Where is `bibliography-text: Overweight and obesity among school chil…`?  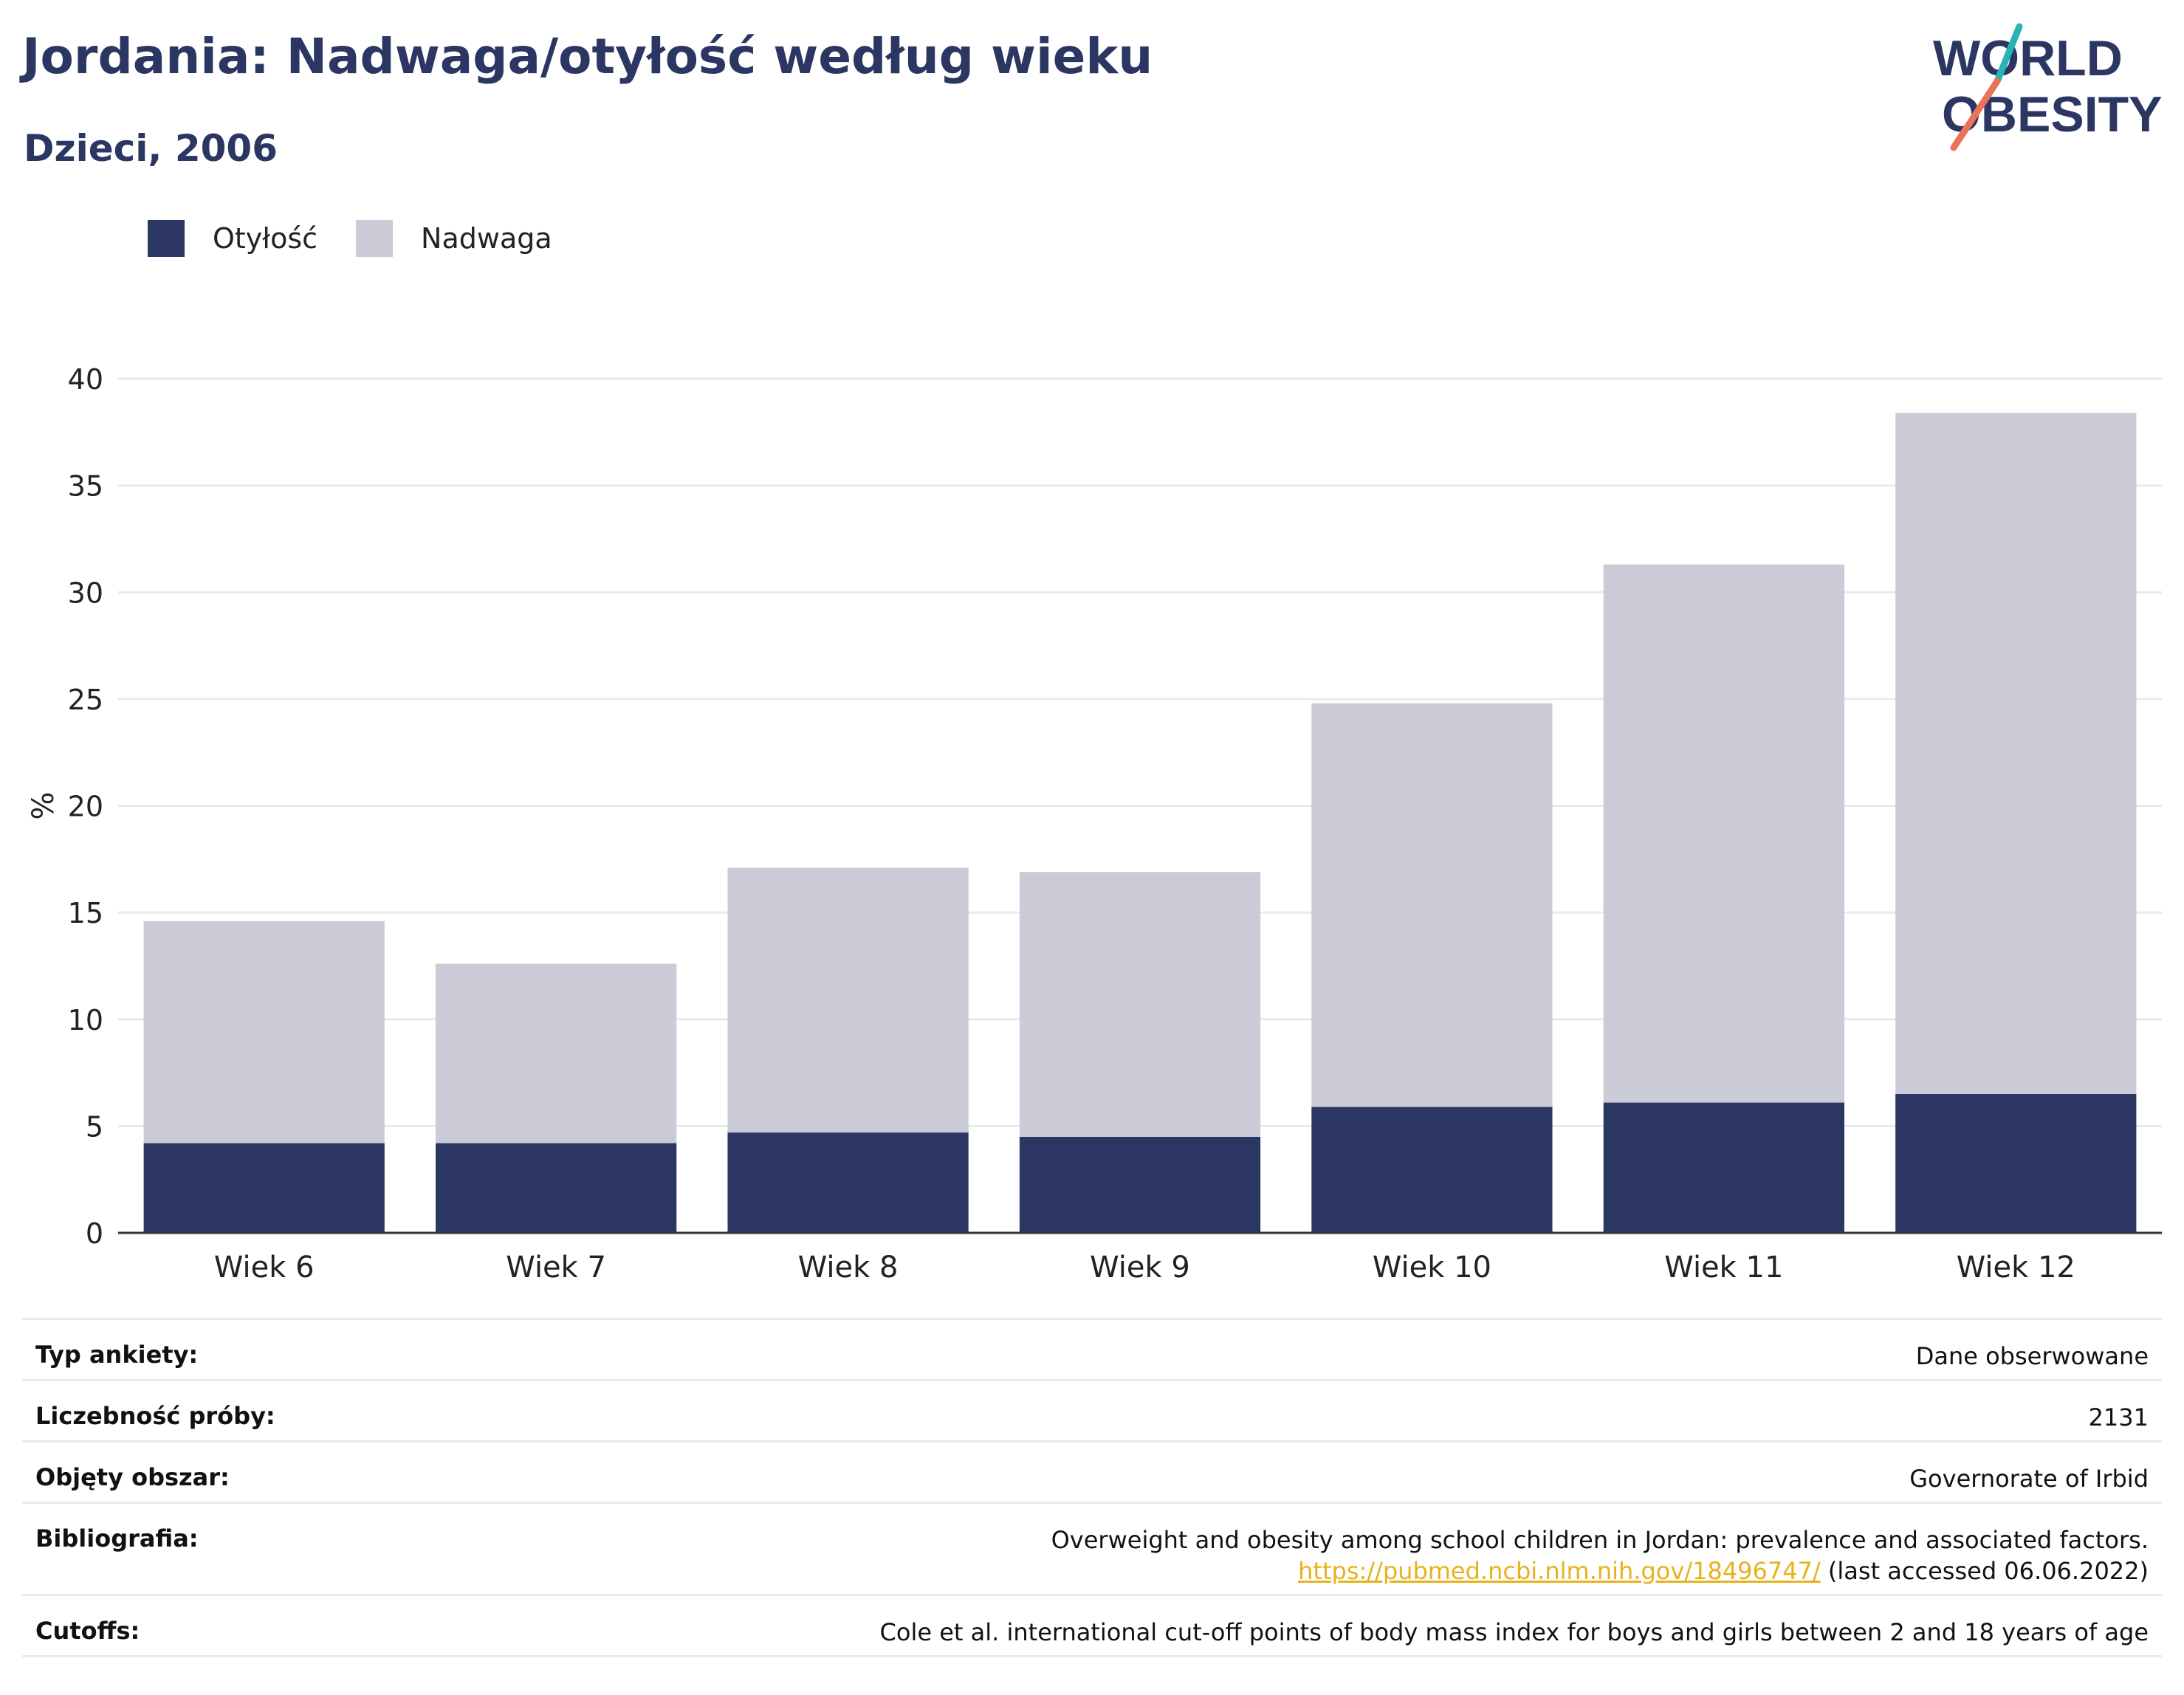 bibliography-text: Overweight and obesity among school chil… is located at coordinates (1600, 1540).